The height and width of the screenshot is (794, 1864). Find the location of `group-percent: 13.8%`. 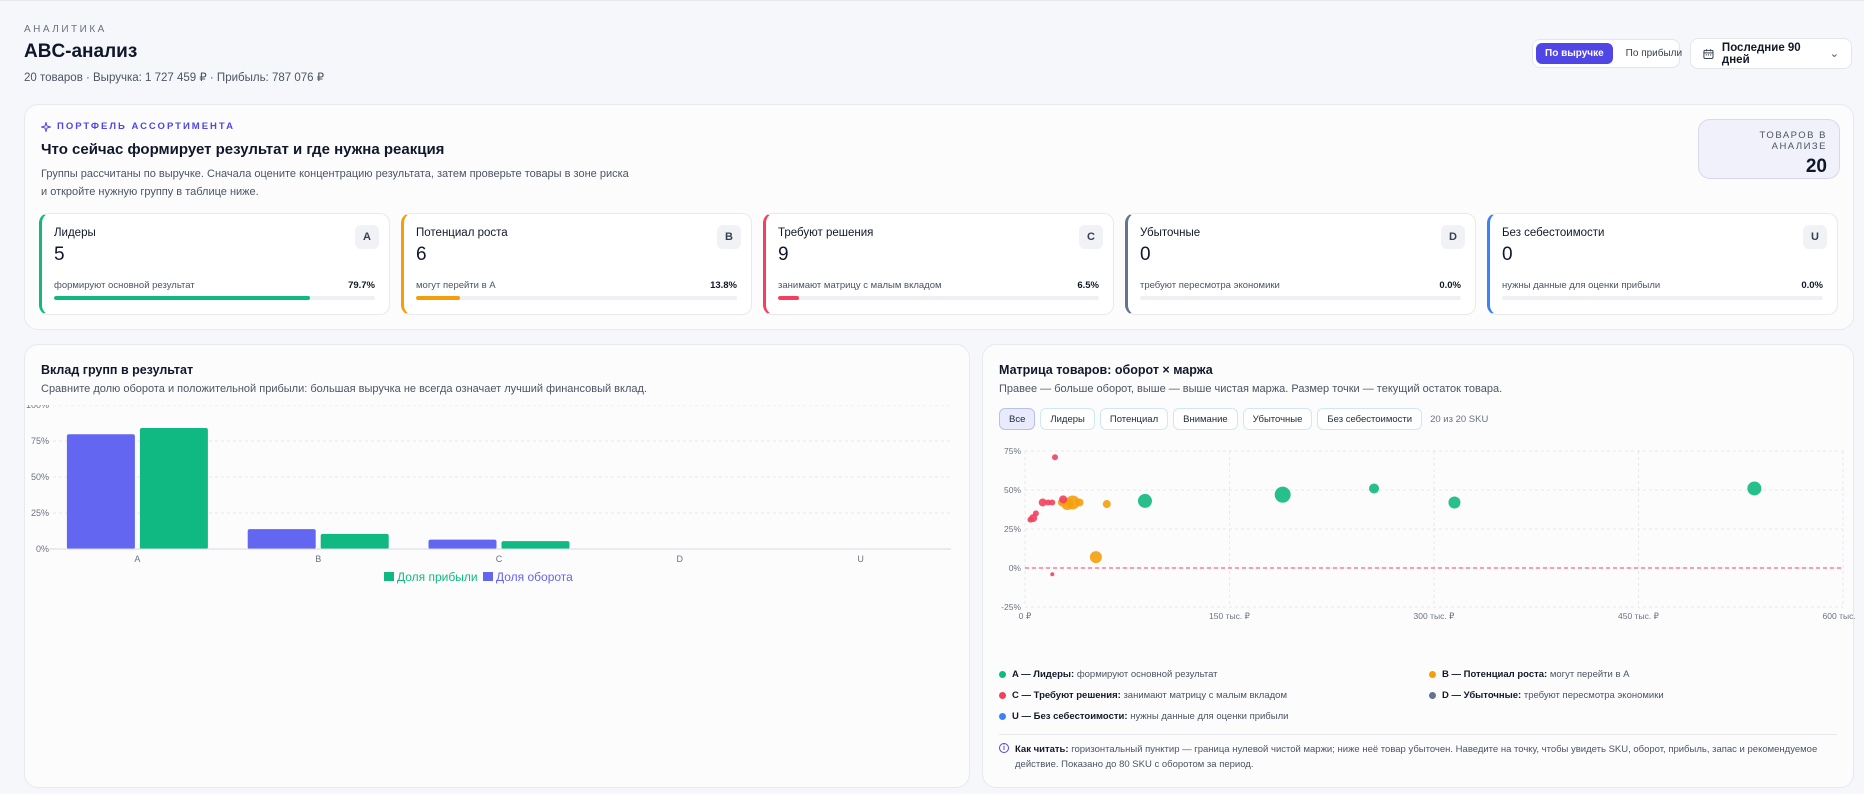

group-percent: 13.8% is located at coordinates (723, 285).